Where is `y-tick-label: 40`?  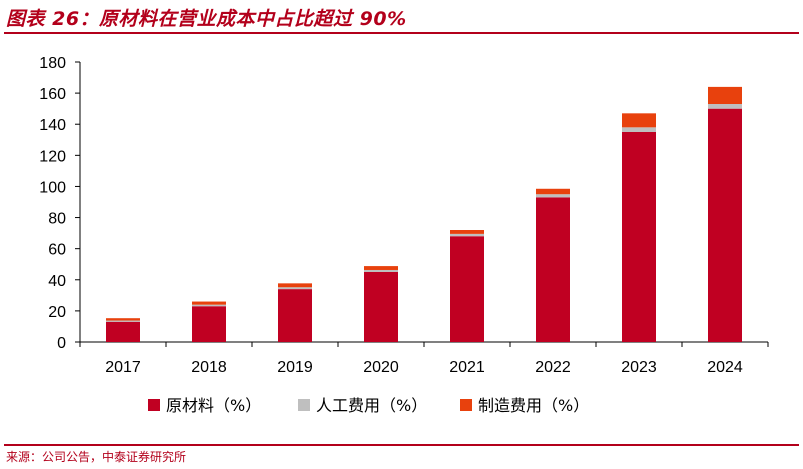 y-tick-label: 40 is located at coordinates (57, 281).